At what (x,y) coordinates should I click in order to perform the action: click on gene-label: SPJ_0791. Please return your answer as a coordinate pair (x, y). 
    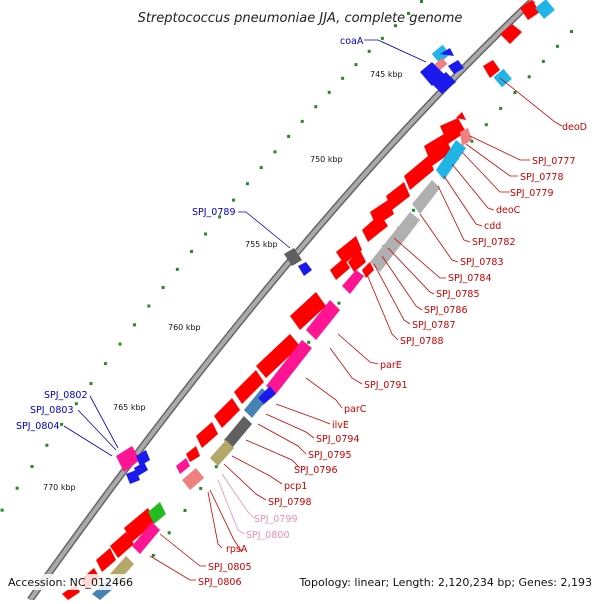
    Looking at the image, I should click on (386, 385).